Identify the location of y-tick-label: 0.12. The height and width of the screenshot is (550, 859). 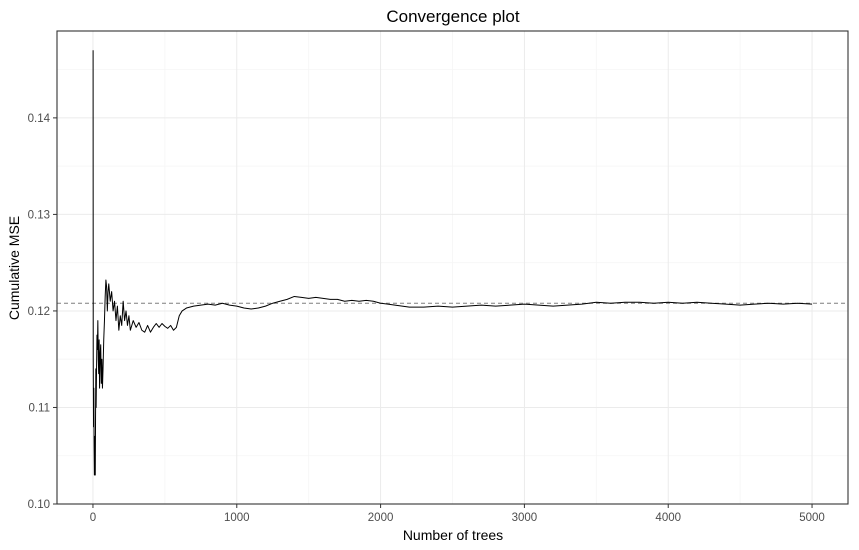
(39, 312).